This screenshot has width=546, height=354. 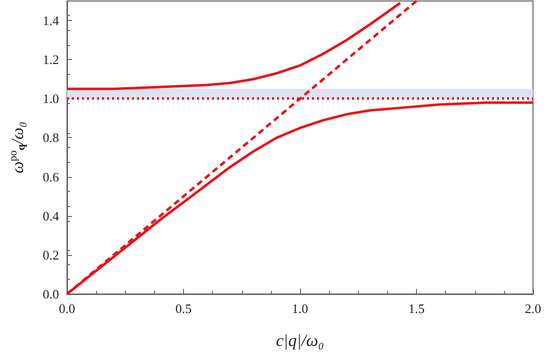 What do you see at coordinates (51, 216) in the screenshot?
I see `y-tick-label: 0.4` at bounding box center [51, 216].